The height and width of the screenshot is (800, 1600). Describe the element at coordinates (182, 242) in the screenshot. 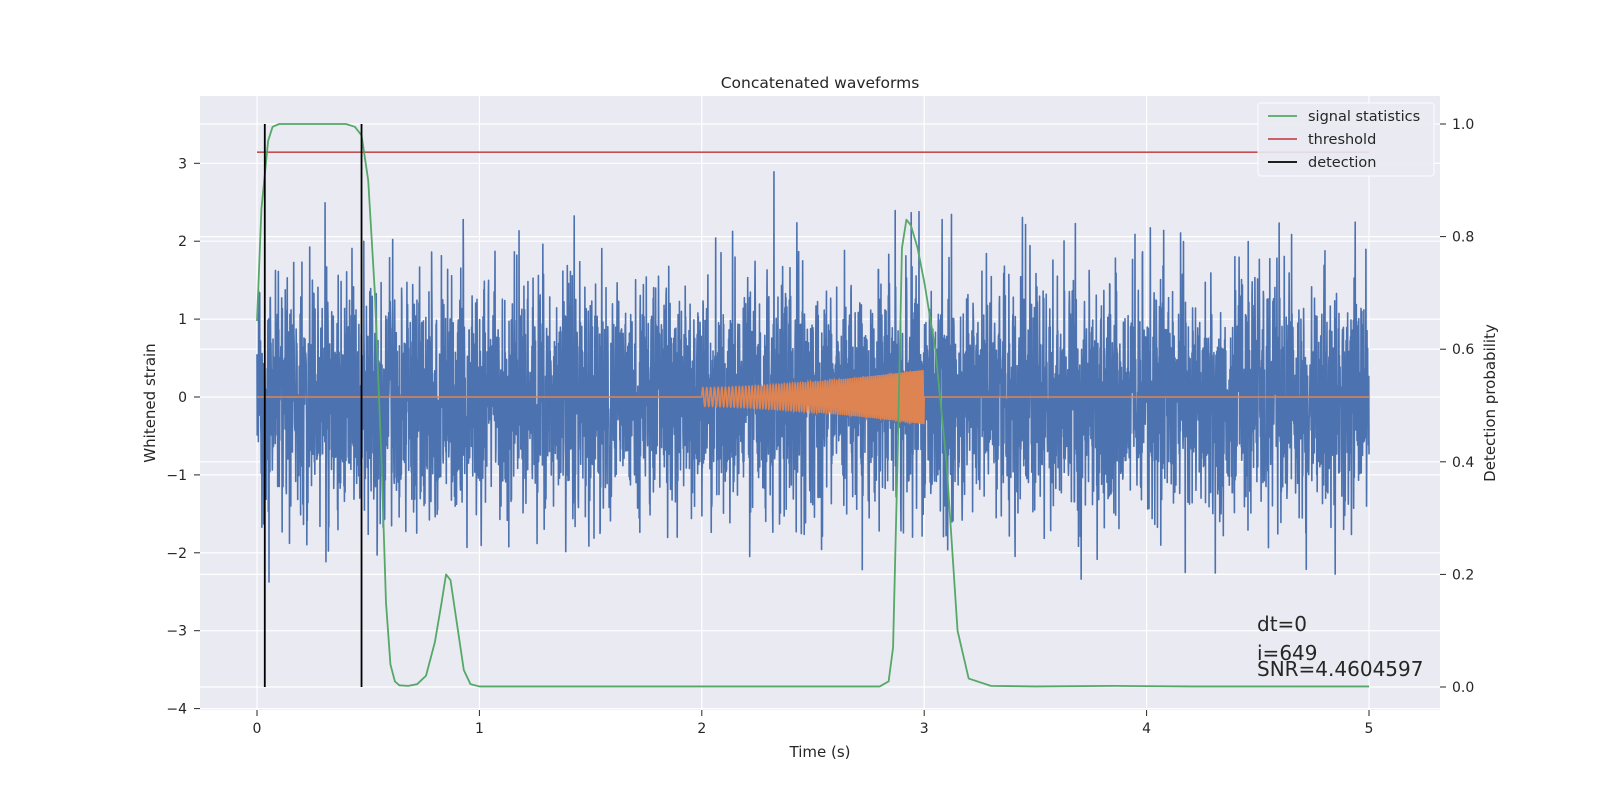

I see `y-tick-label: 2` at that location.